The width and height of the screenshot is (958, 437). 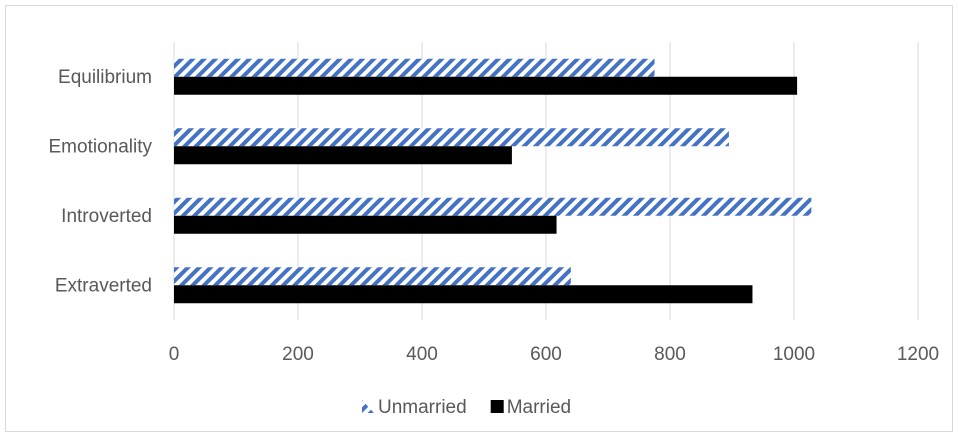 What do you see at coordinates (106, 216) in the screenshot?
I see `category-label: Introverted` at bounding box center [106, 216].